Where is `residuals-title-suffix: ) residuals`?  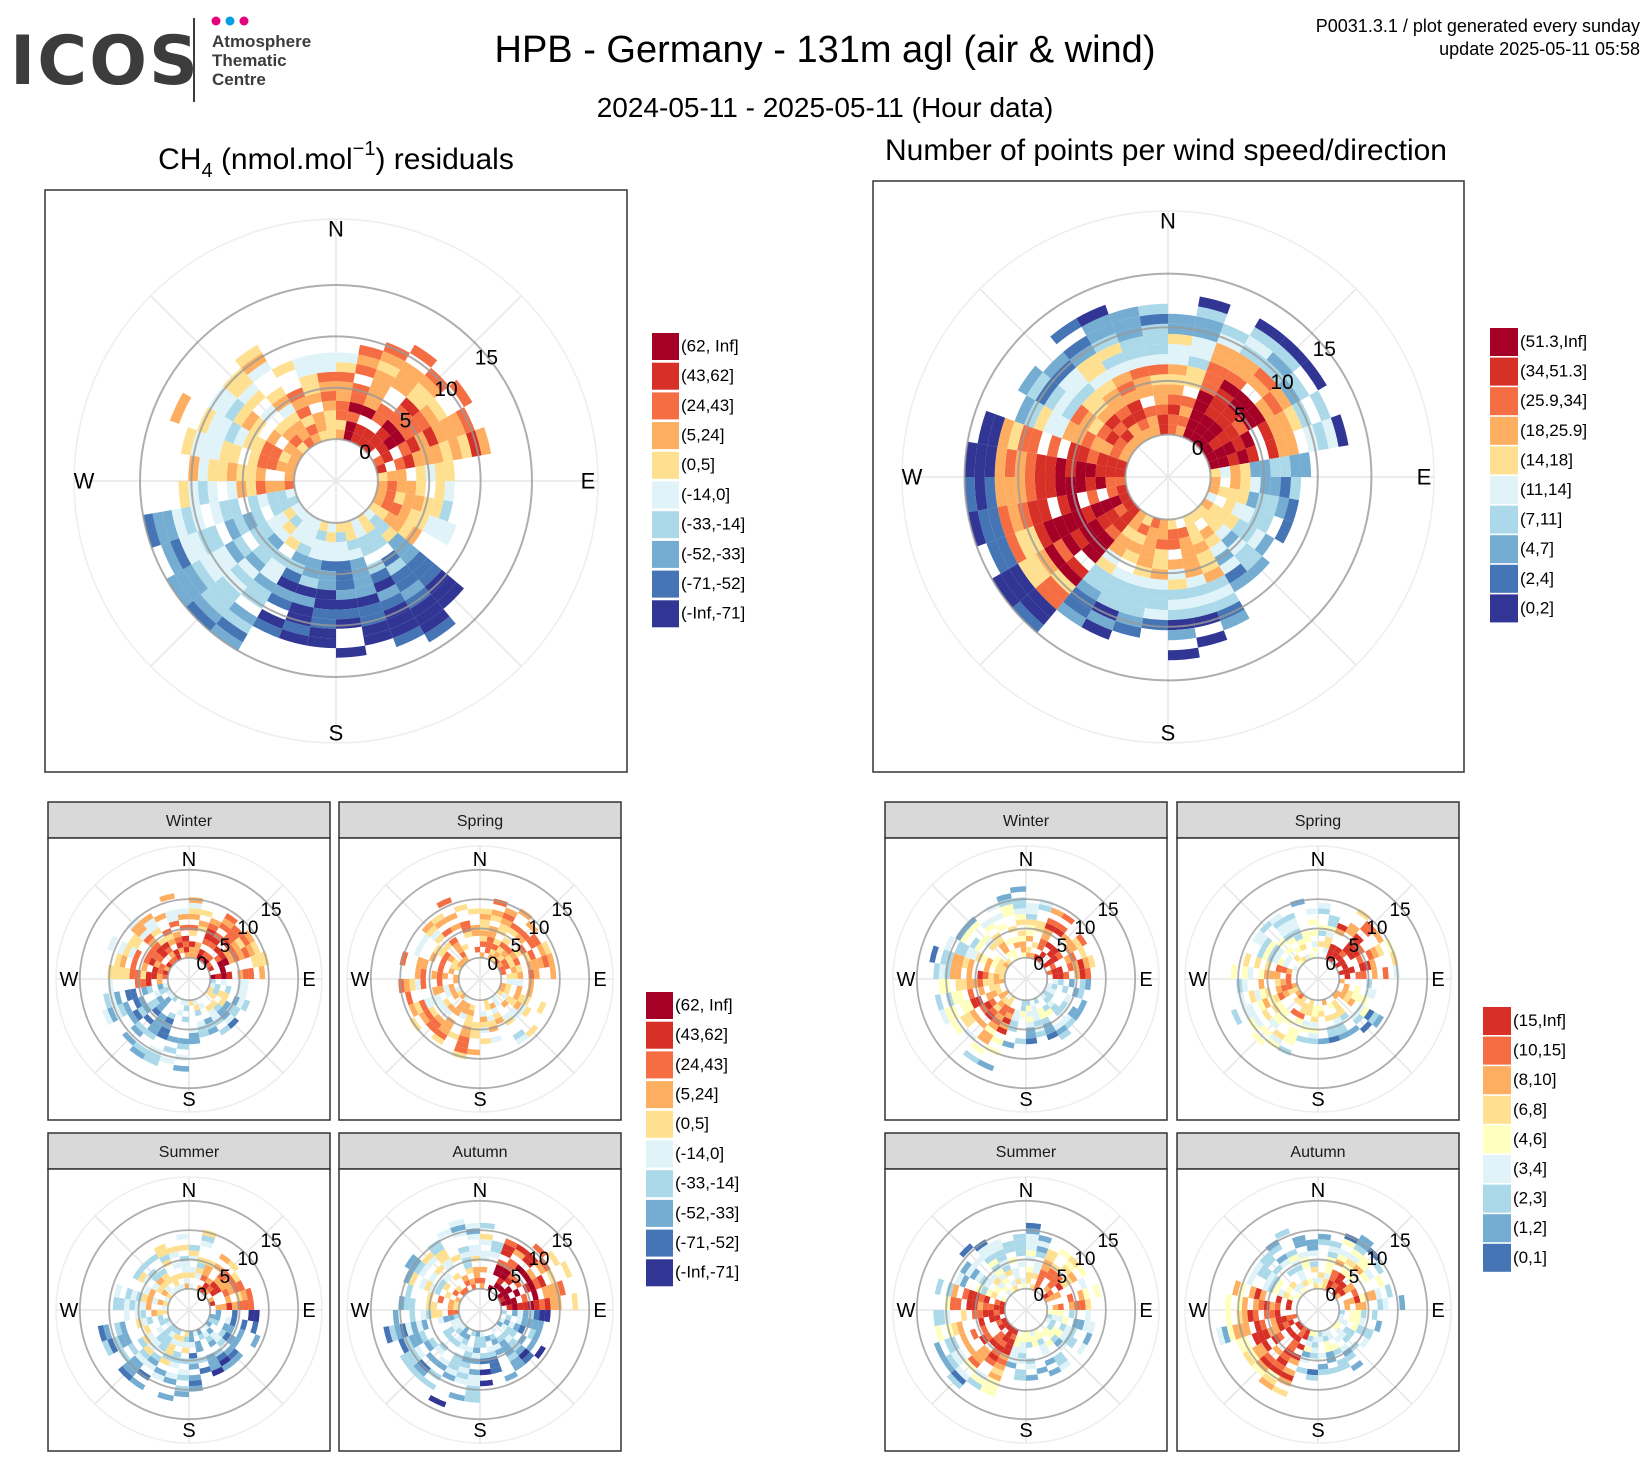 residuals-title-suffix: ) residuals is located at coordinates (444, 159).